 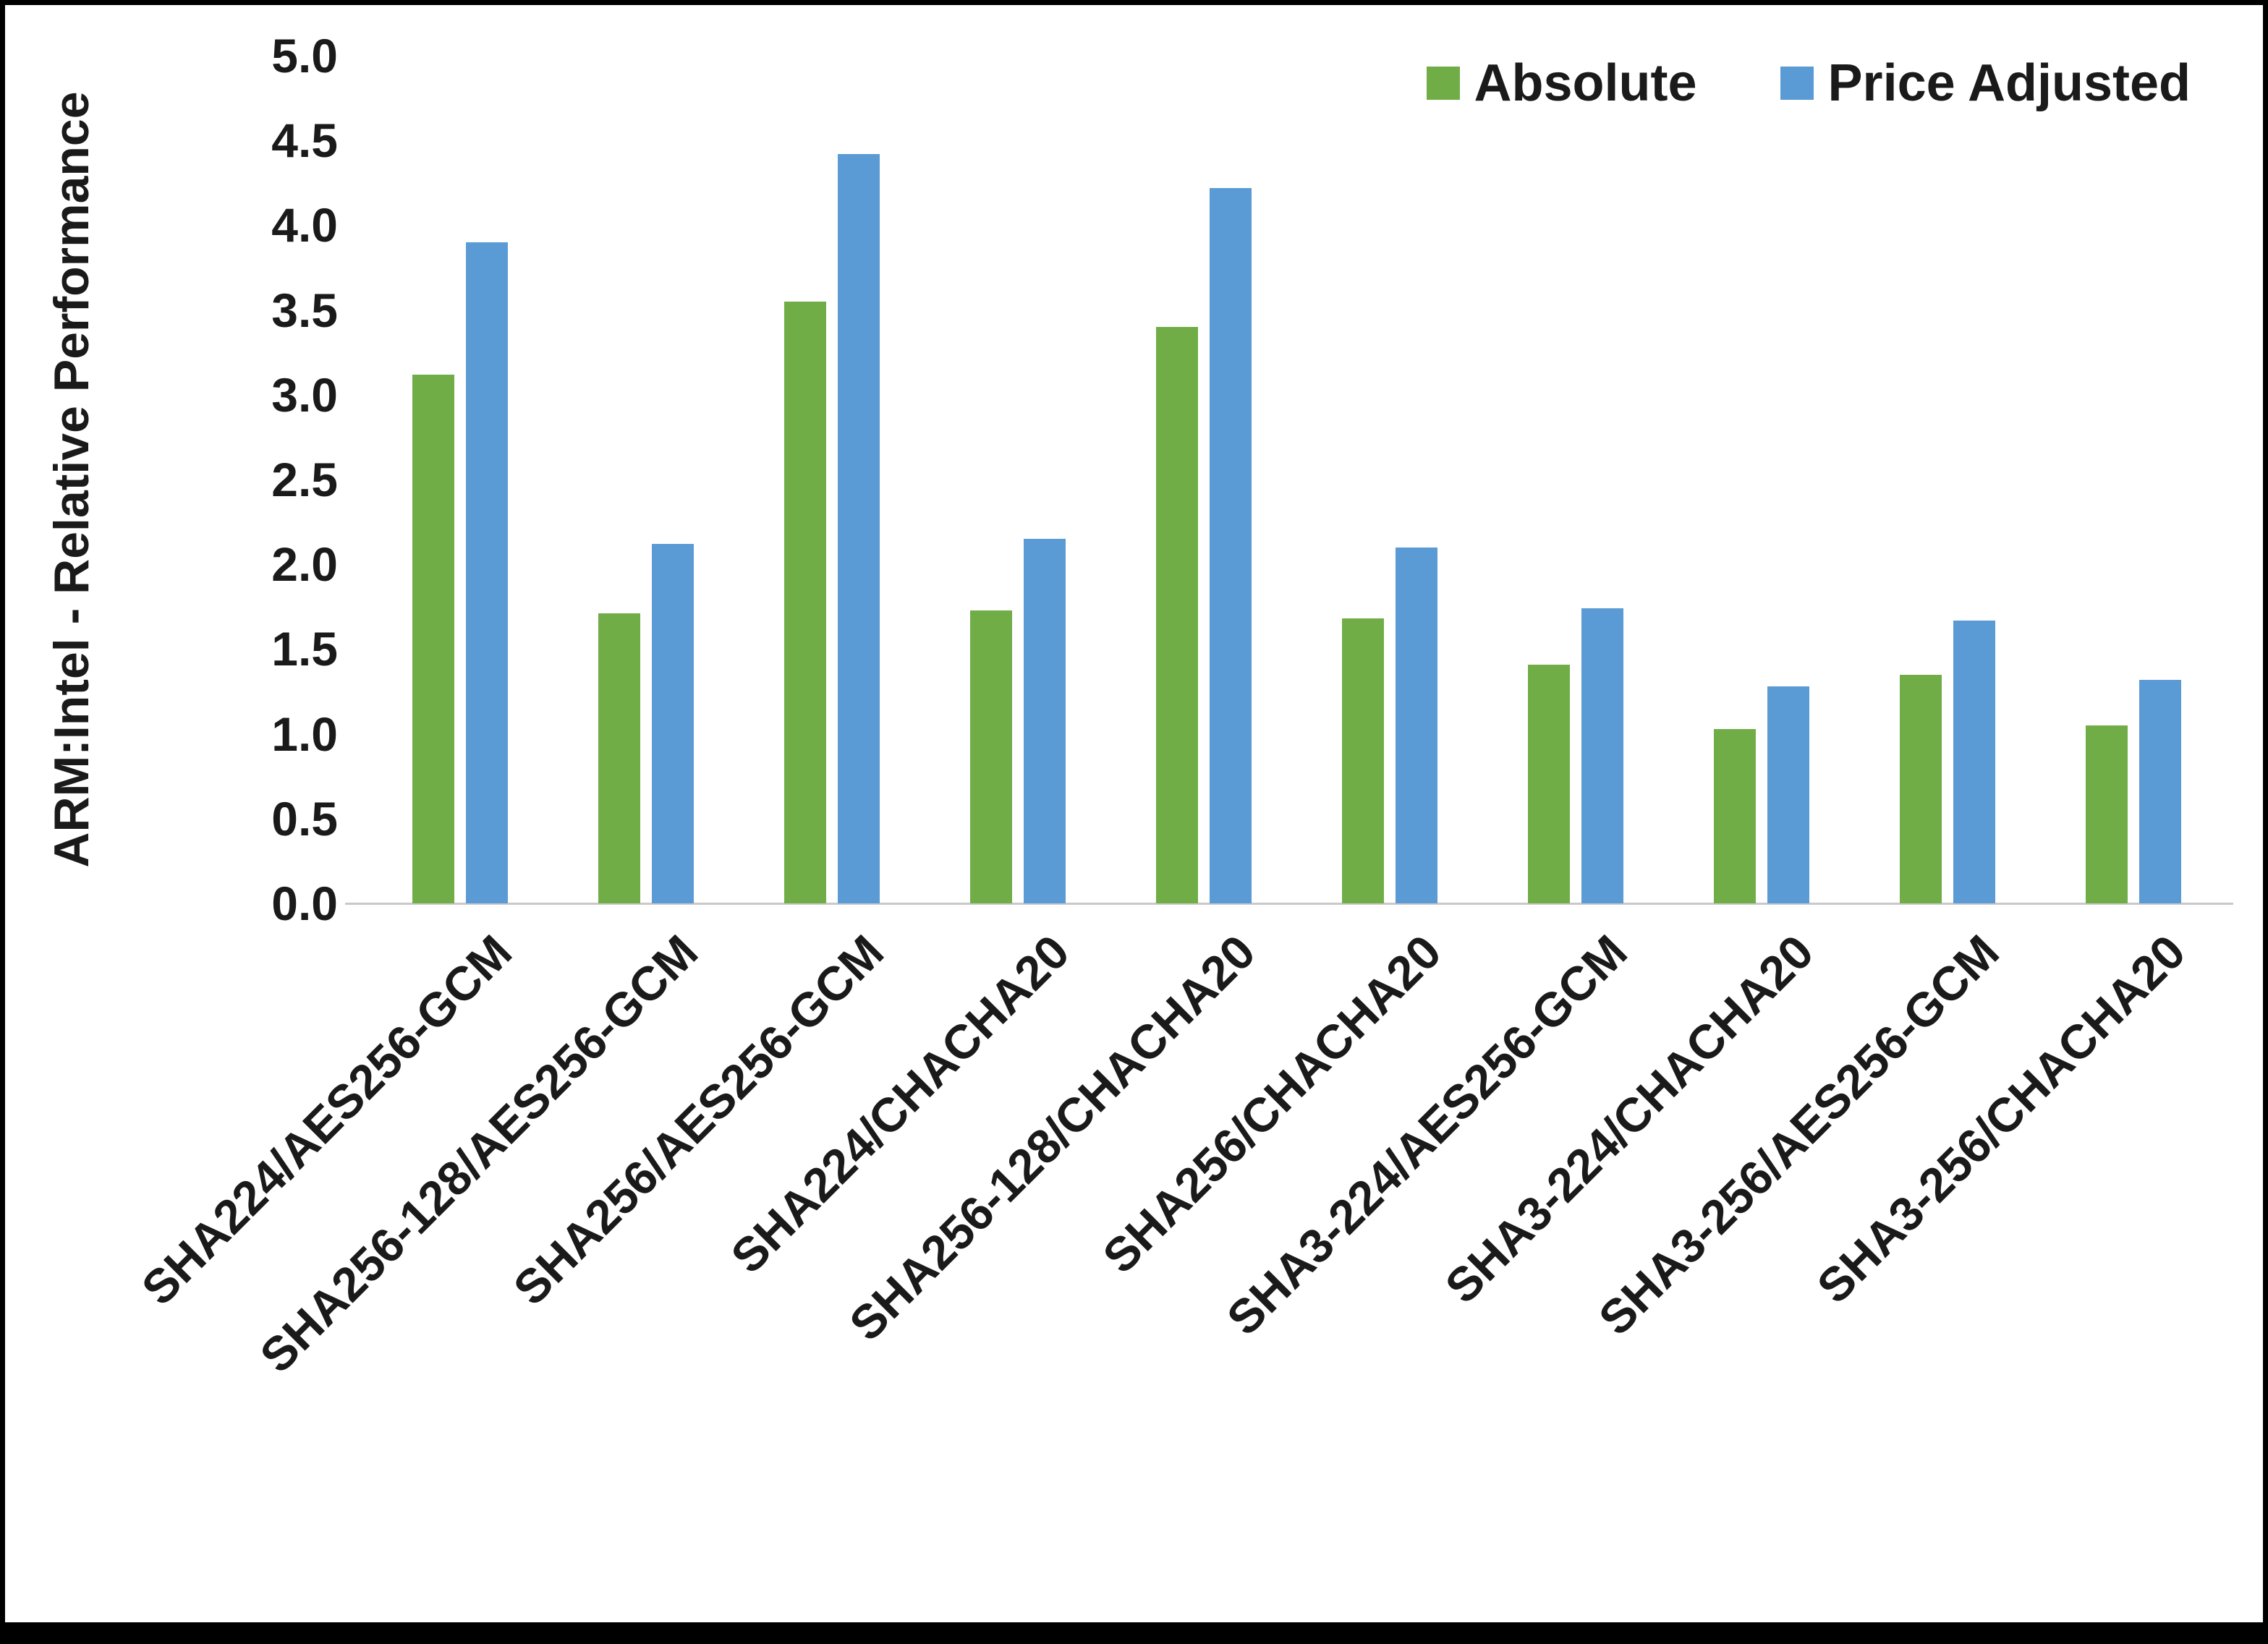 I want to click on legend-item: Price Adjusted, so click(x=1985, y=83).